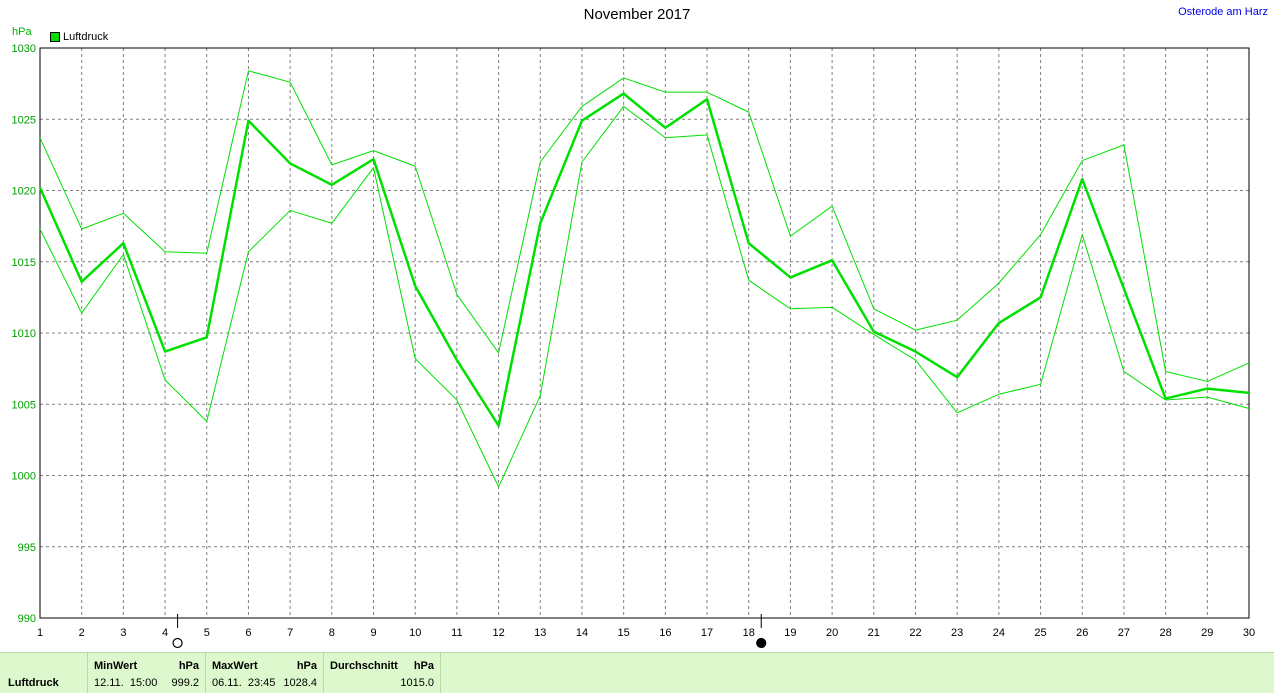 The width and height of the screenshot is (1274, 693). What do you see at coordinates (382, 673) in the screenshot?
I see `avg-cell: Durchschnitt hPa 1015.0` at bounding box center [382, 673].